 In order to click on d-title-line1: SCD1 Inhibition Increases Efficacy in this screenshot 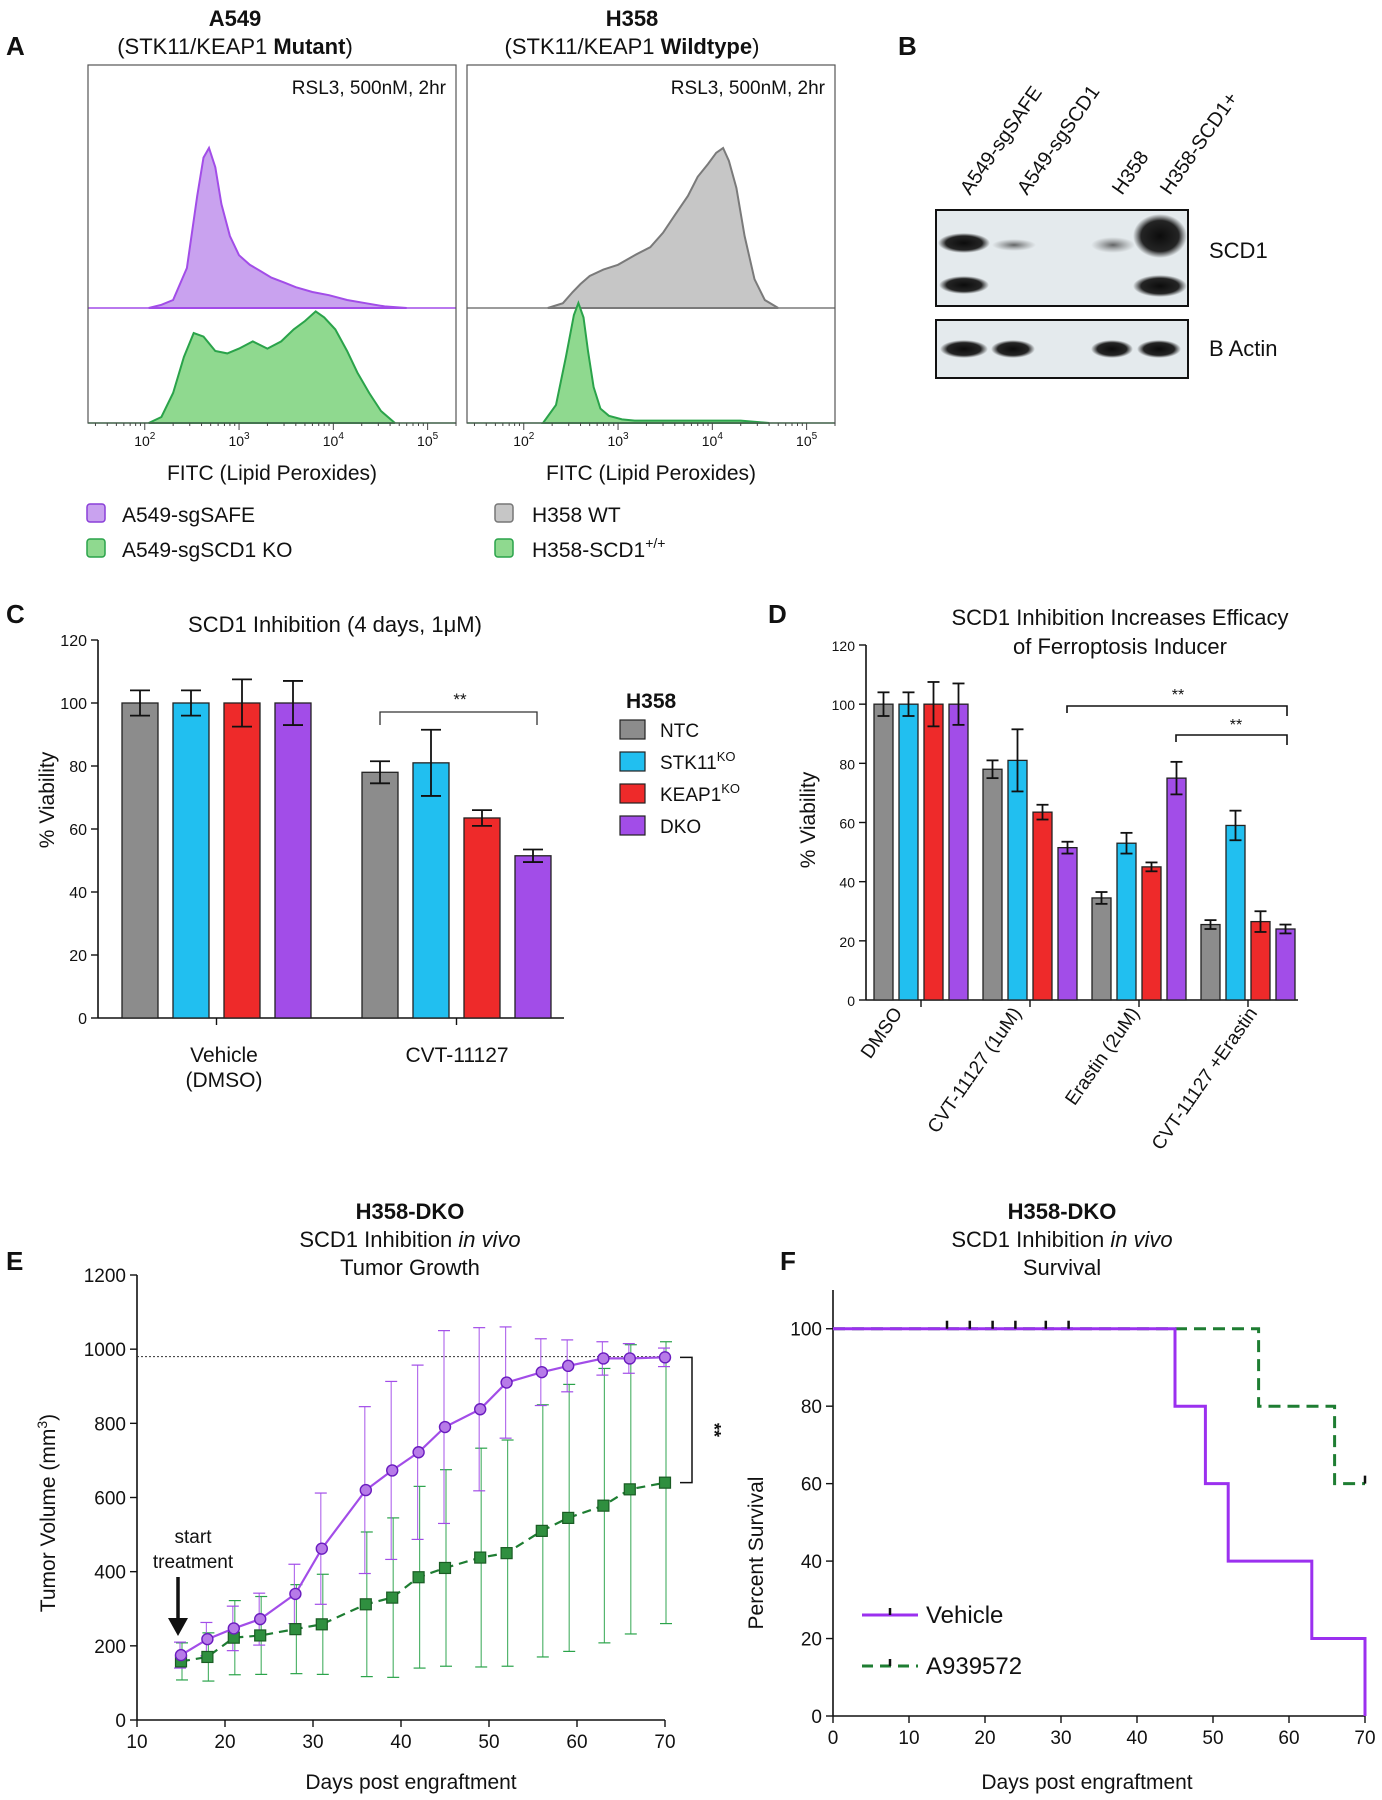, I will do `click(1119, 617)`.